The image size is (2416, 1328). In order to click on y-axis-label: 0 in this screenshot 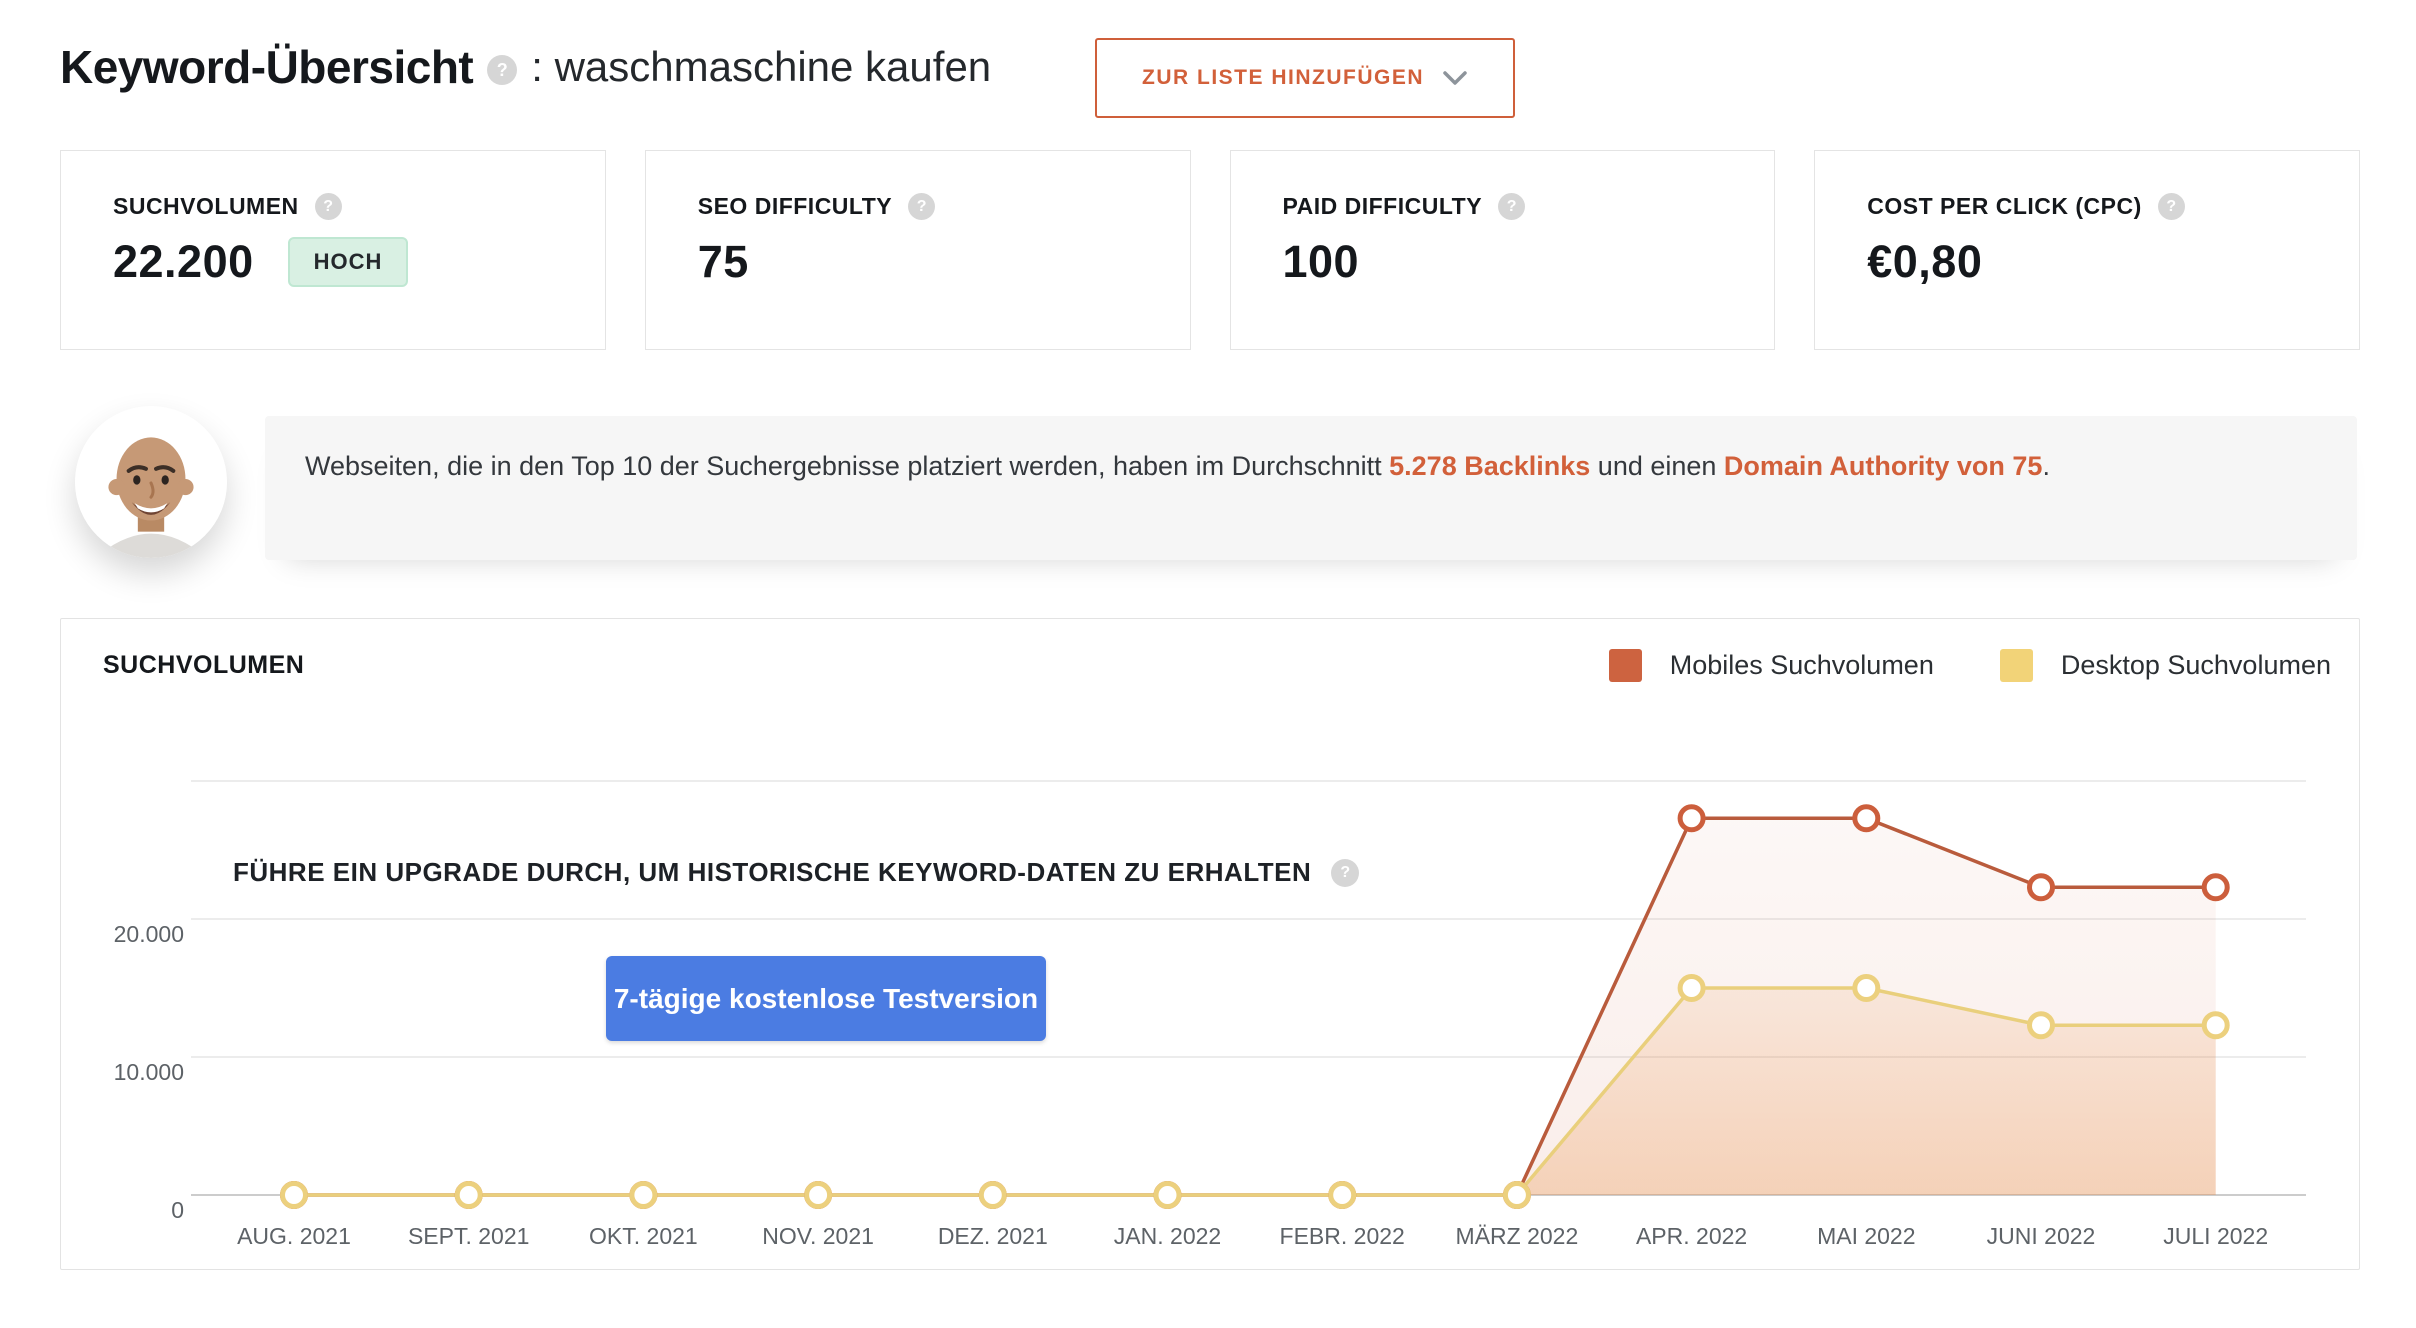, I will do `click(177, 1210)`.